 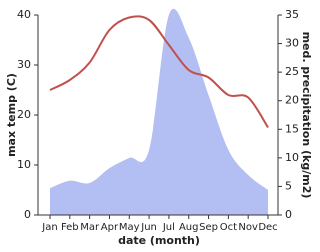 What do you see at coordinates (189, 227) in the screenshot?
I see `x-tick-label: Aug` at bounding box center [189, 227].